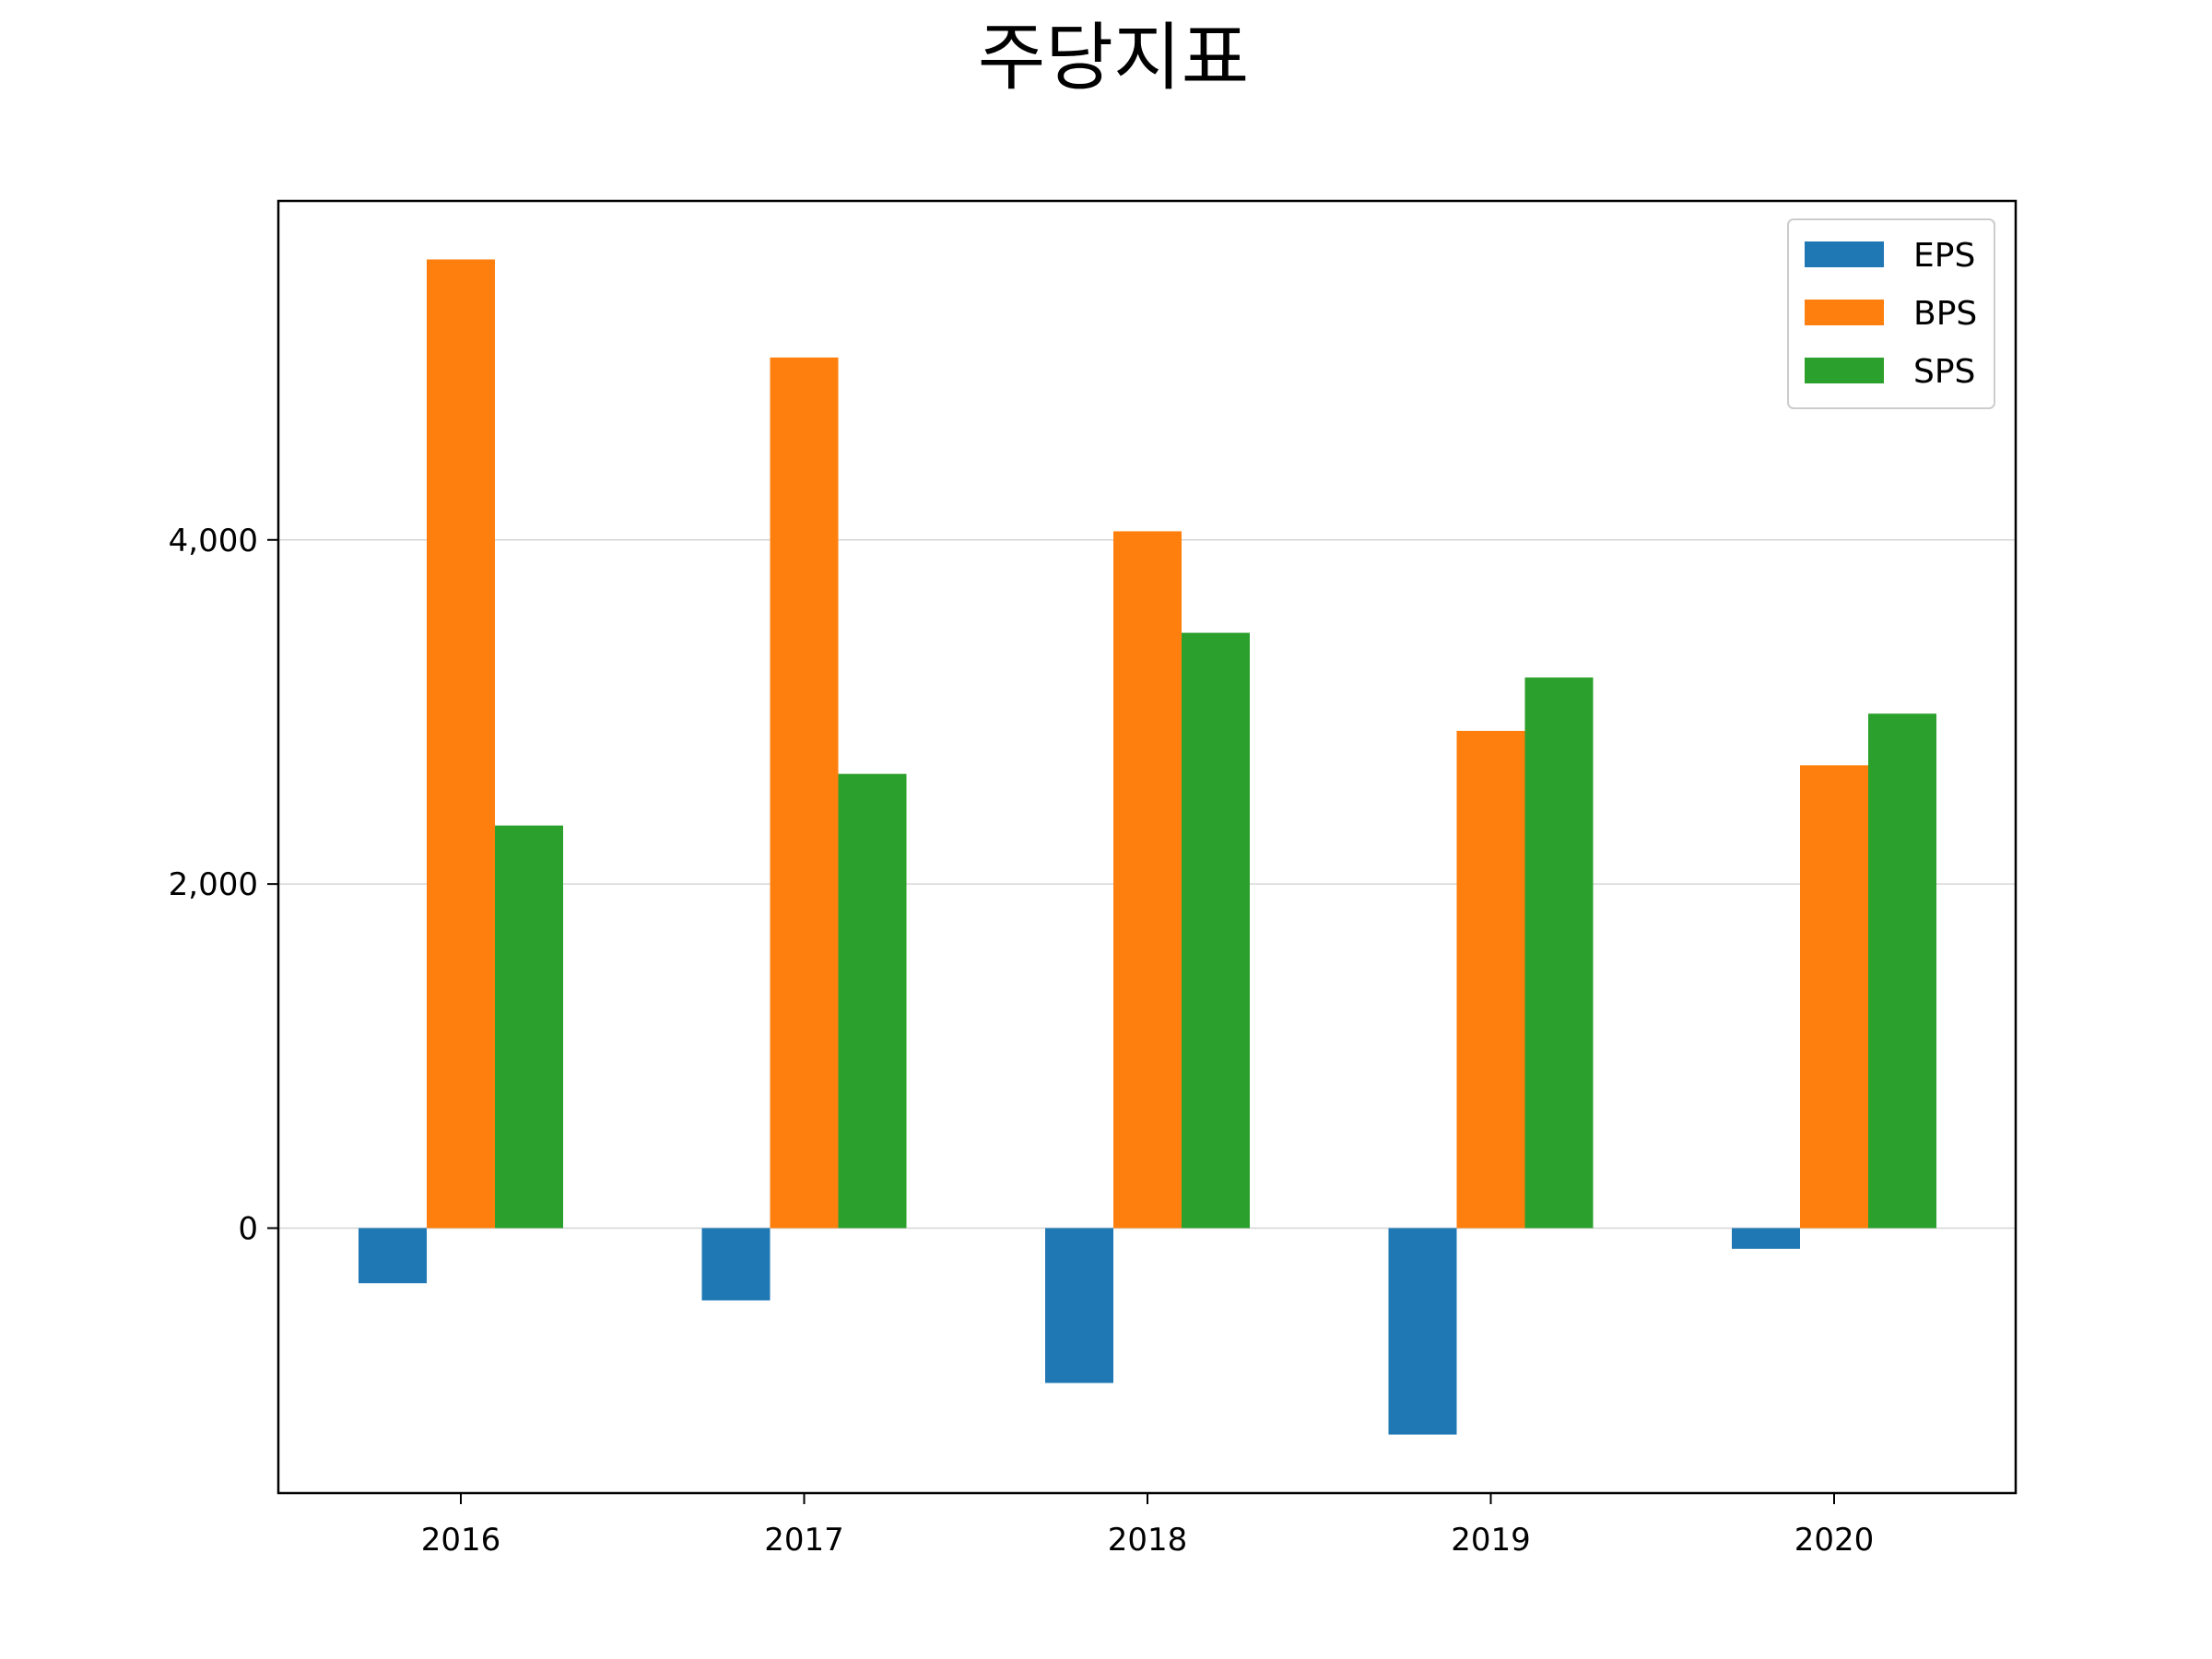 Image resolution: width=2212 pixels, height=1659 pixels. Describe the element at coordinates (1422, 1331) in the screenshot. I see `bar-eps-2019` at that location.